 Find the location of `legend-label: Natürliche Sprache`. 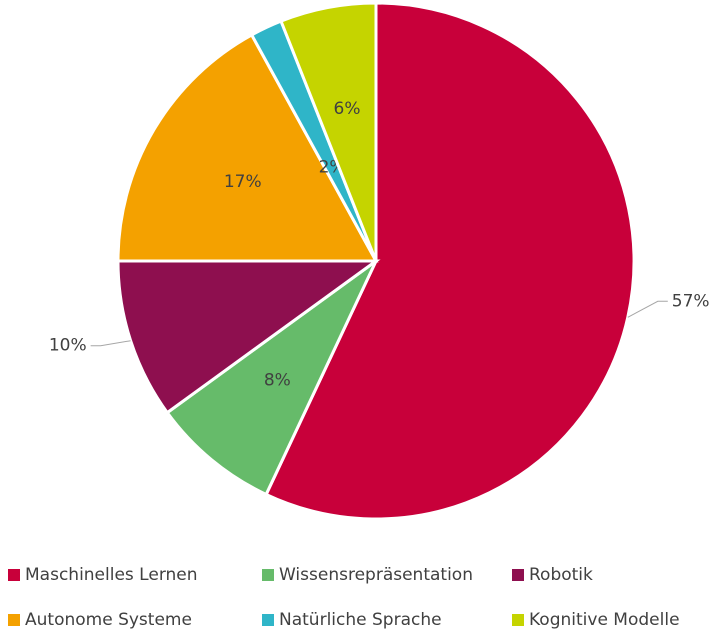

legend-label: Natürliche Sprache is located at coordinates (360, 620).